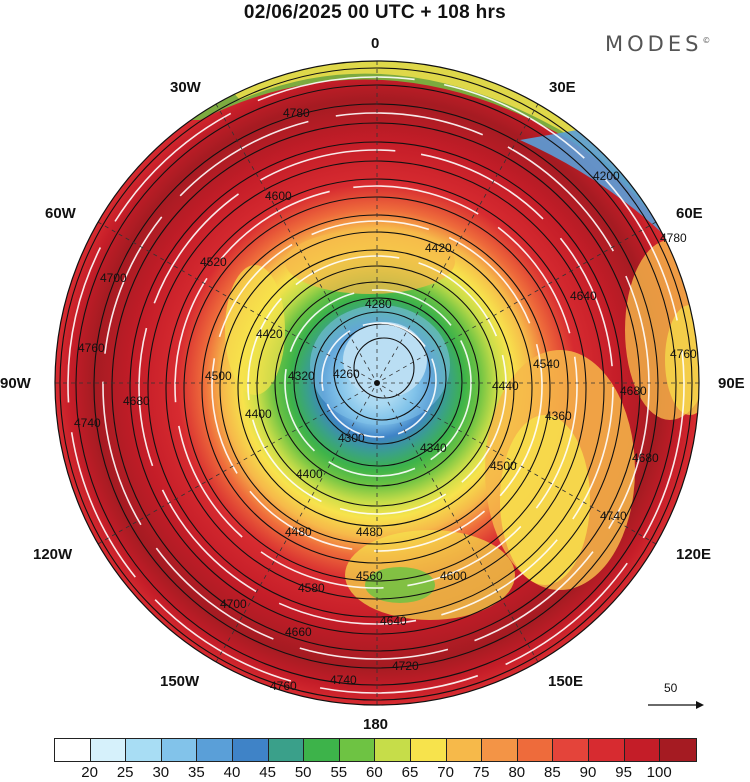 The width and height of the screenshot is (750, 782). Describe the element at coordinates (552, 772) in the screenshot. I see `colorbar-tick-label: 85` at that location.